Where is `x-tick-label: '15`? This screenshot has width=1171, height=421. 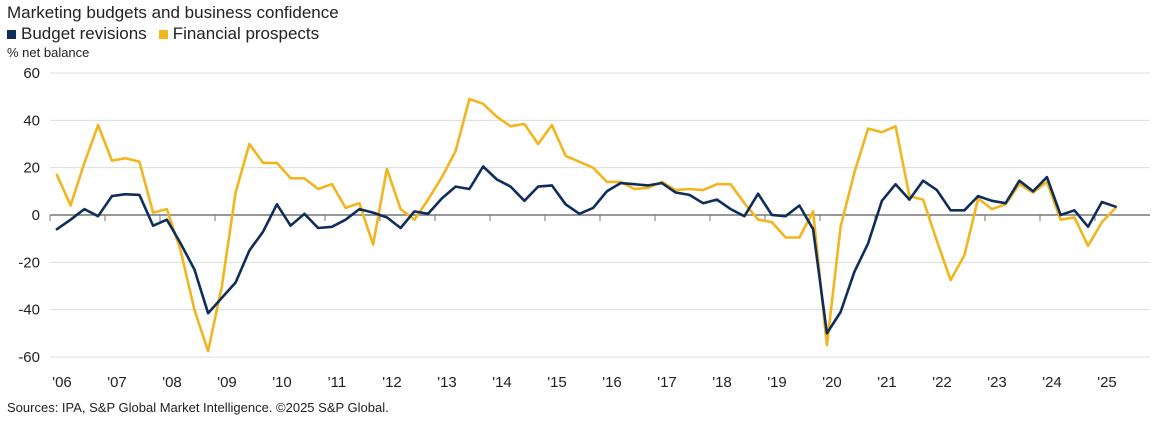 x-tick-label: '15 is located at coordinates (557, 382).